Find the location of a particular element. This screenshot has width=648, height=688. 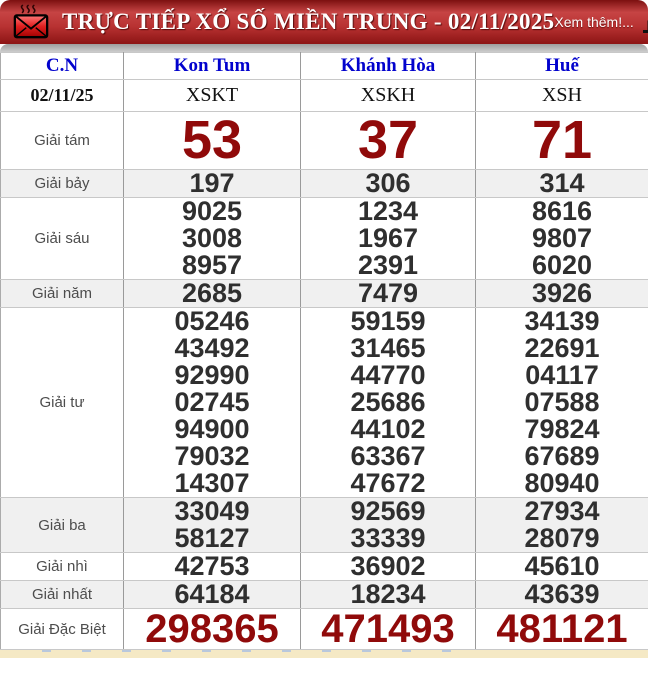

station-code-xsh: XSH is located at coordinates (561, 95).